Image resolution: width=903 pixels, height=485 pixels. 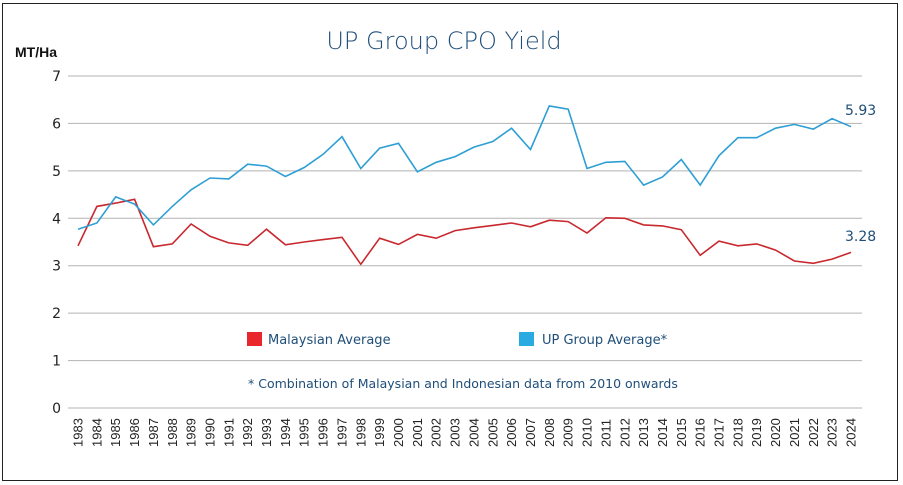 I want to click on x-tick-label: 1995, so click(x=304, y=432).